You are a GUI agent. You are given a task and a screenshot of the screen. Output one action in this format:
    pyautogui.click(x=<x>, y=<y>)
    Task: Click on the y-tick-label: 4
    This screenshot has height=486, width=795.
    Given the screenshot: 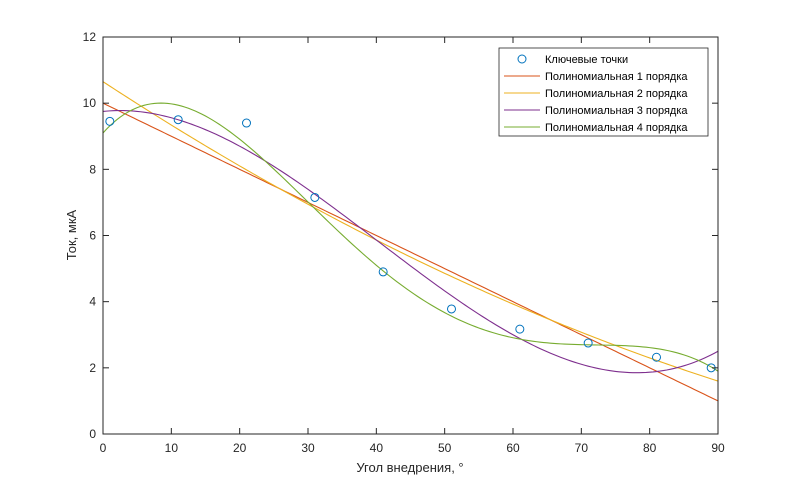 What is the action you would take?
    pyautogui.click(x=92, y=302)
    